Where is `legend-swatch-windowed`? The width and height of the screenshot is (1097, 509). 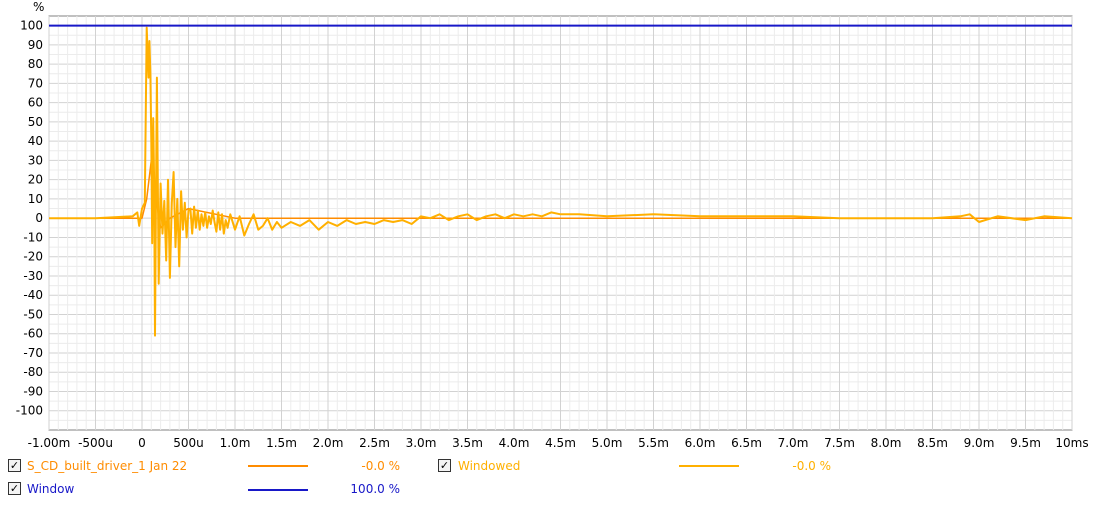 legend-swatch-windowed is located at coordinates (709, 466).